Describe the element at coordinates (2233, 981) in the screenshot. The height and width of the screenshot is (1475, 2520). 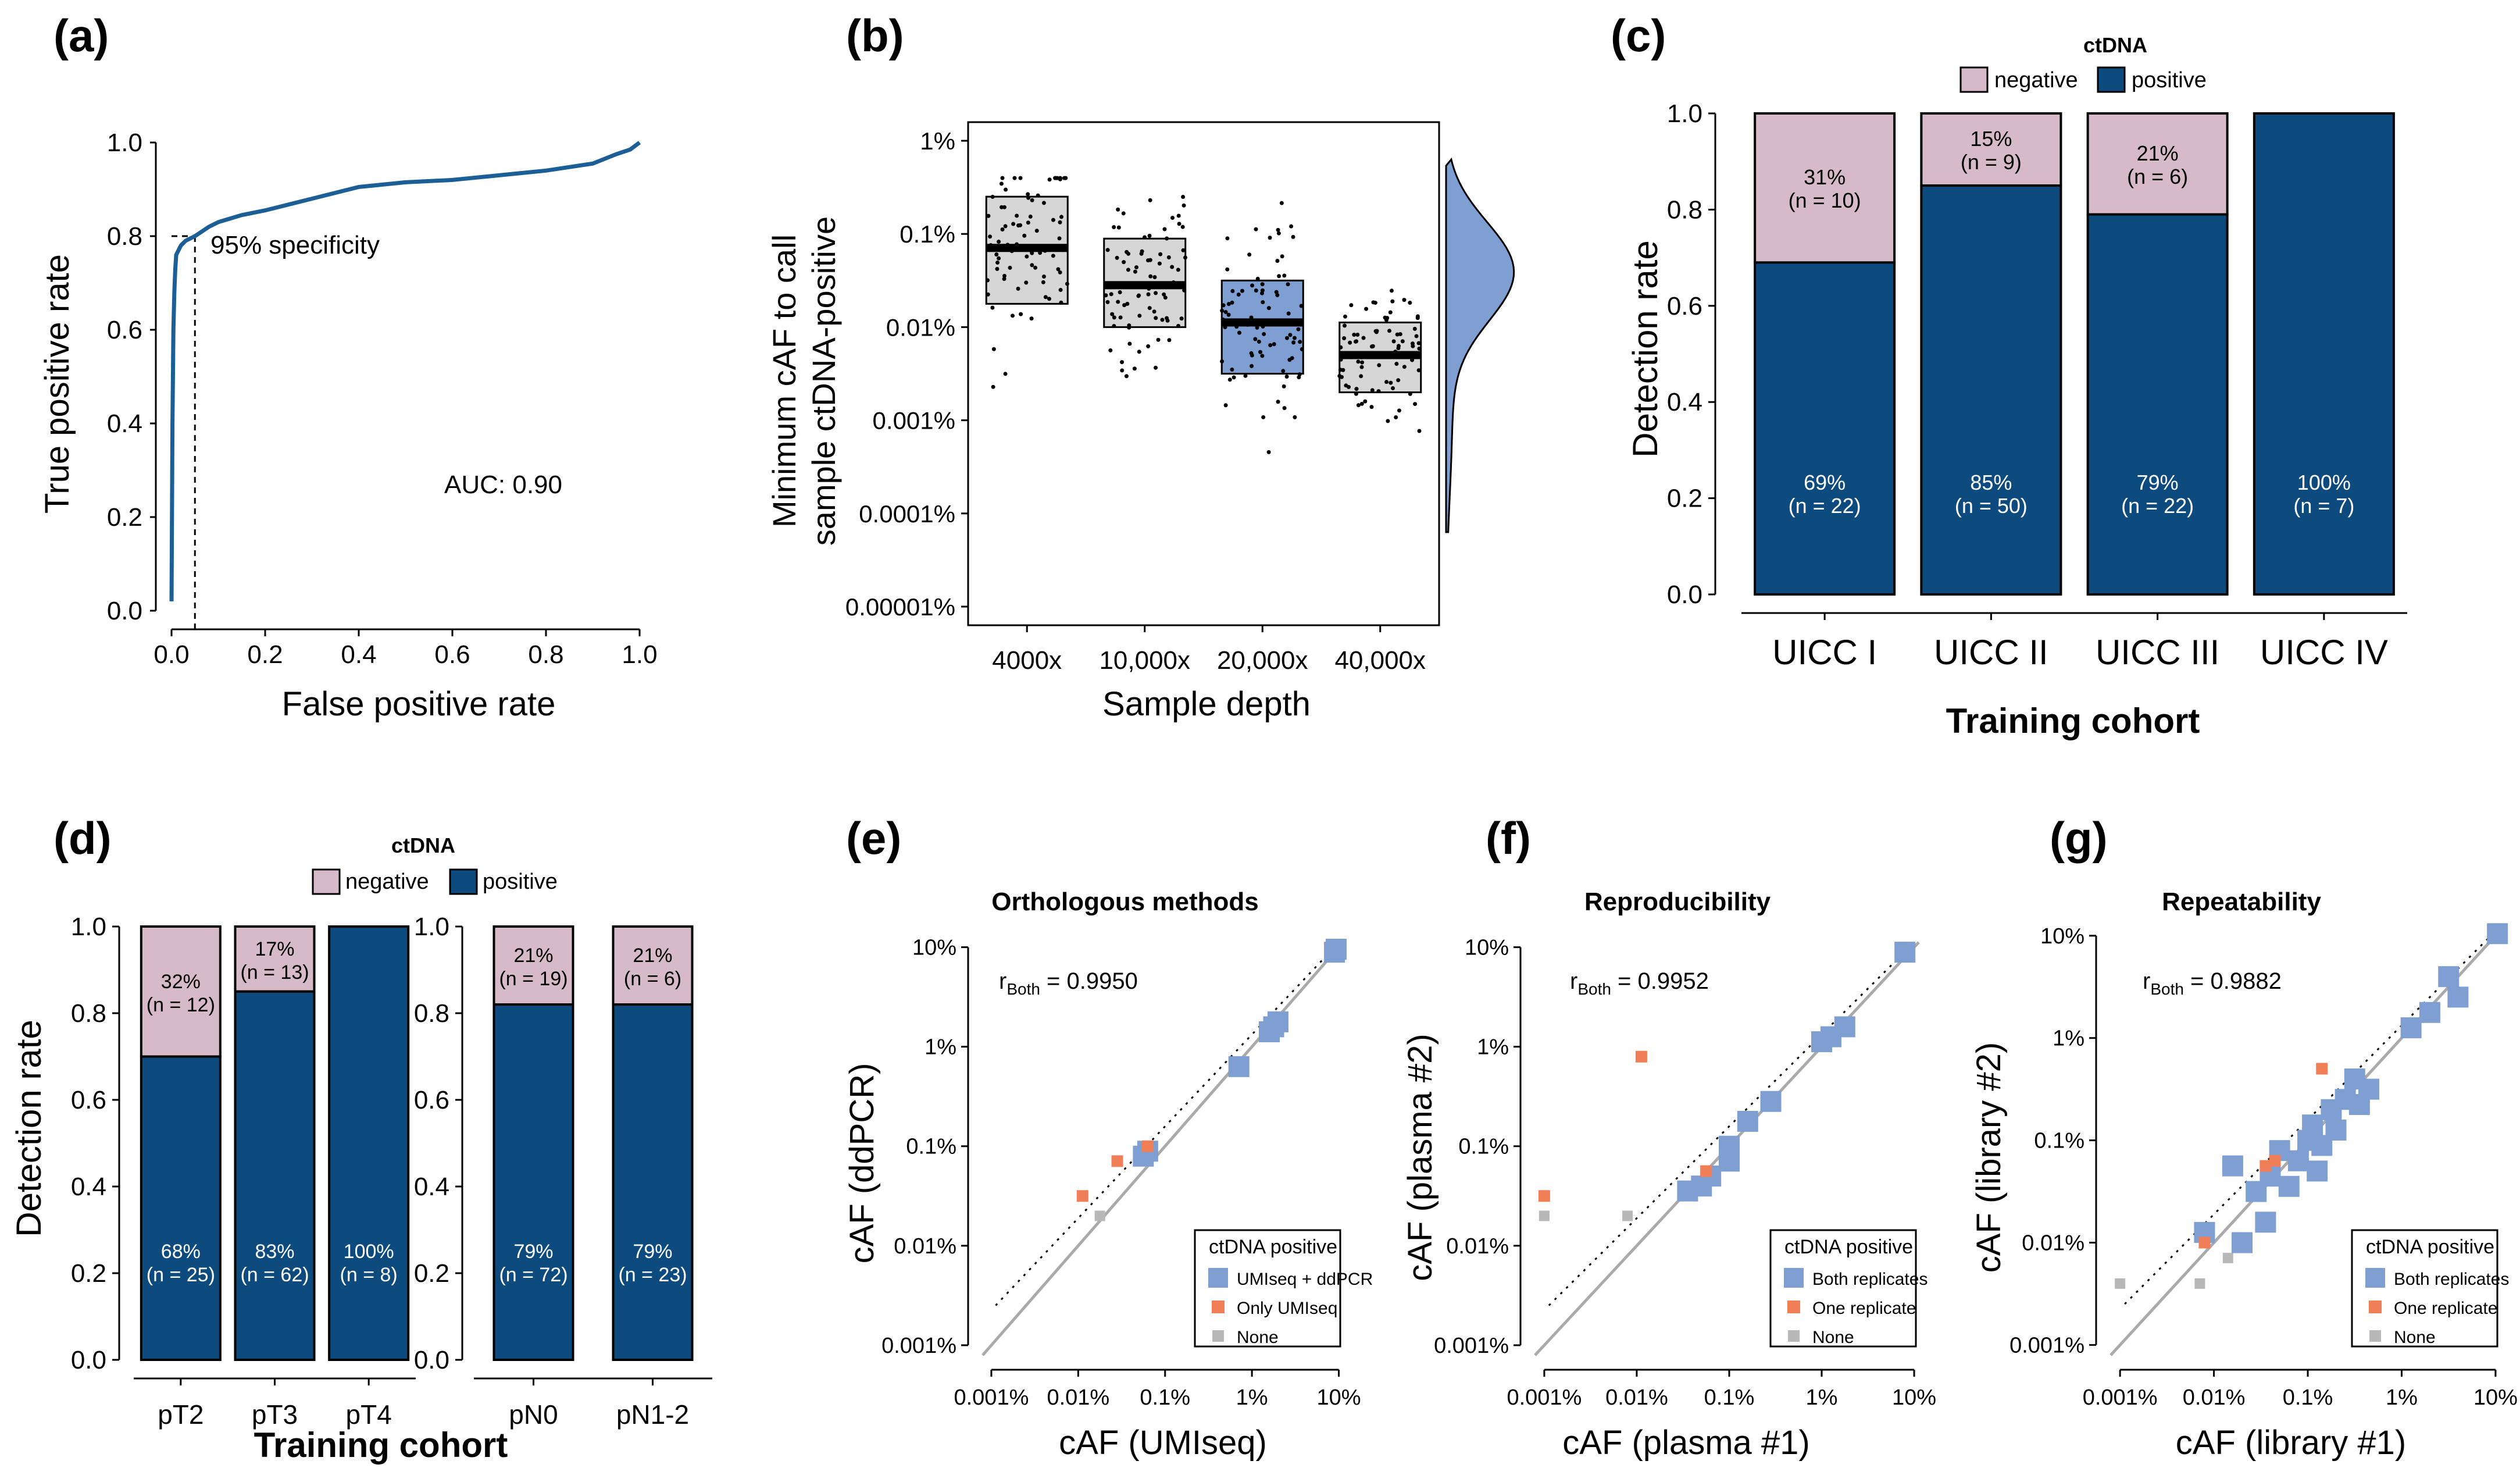
I see `g-r-value: = 0.9882` at that location.